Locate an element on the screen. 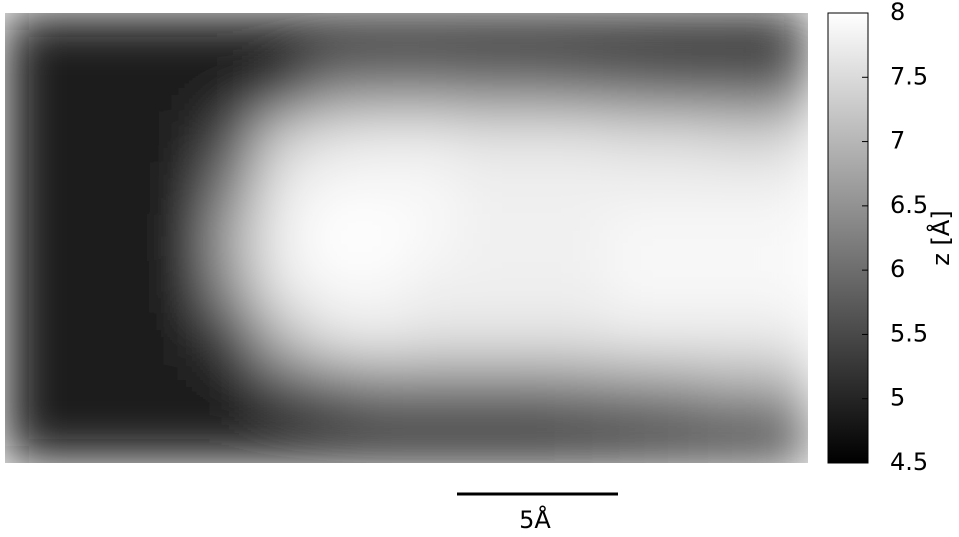 The width and height of the screenshot is (959, 537). colorbar-tick-label: 6.5 is located at coordinates (909, 205).